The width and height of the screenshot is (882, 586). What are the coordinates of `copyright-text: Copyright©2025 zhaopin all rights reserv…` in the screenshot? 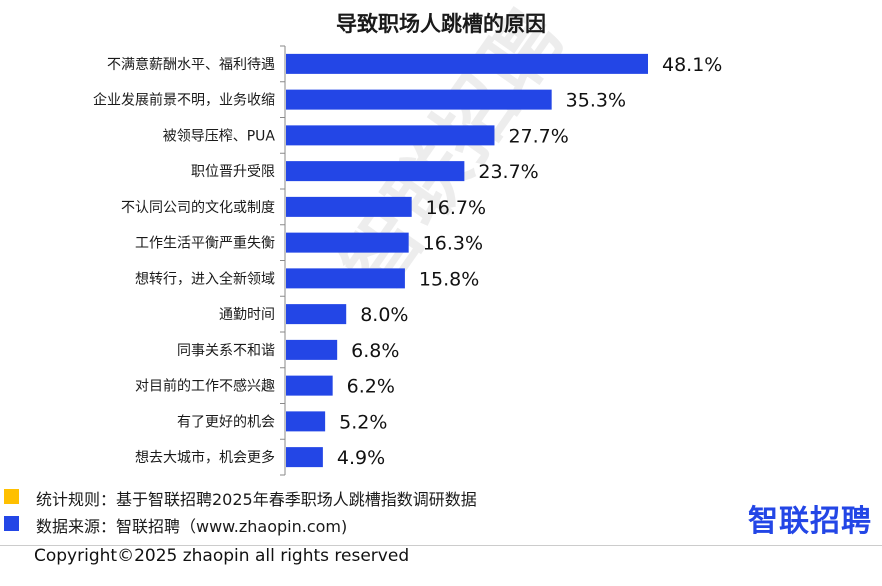 It's located at (222, 556).